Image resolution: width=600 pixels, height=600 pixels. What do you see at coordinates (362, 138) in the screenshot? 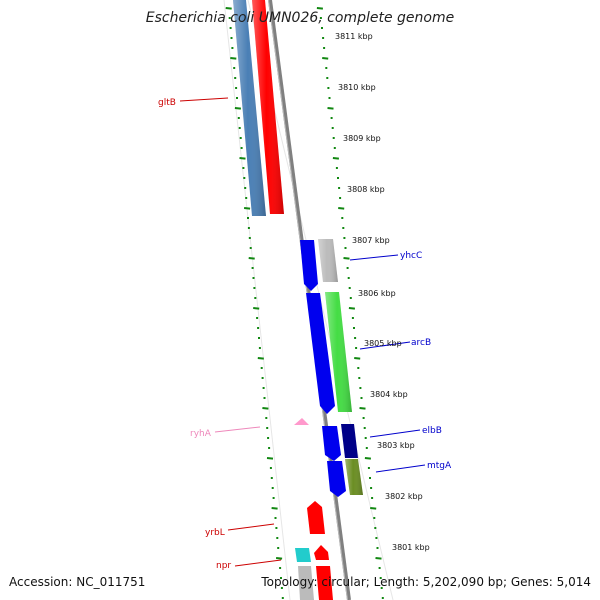
I see `kbp-label-3809: 3809 kbp` at bounding box center [362, 138].